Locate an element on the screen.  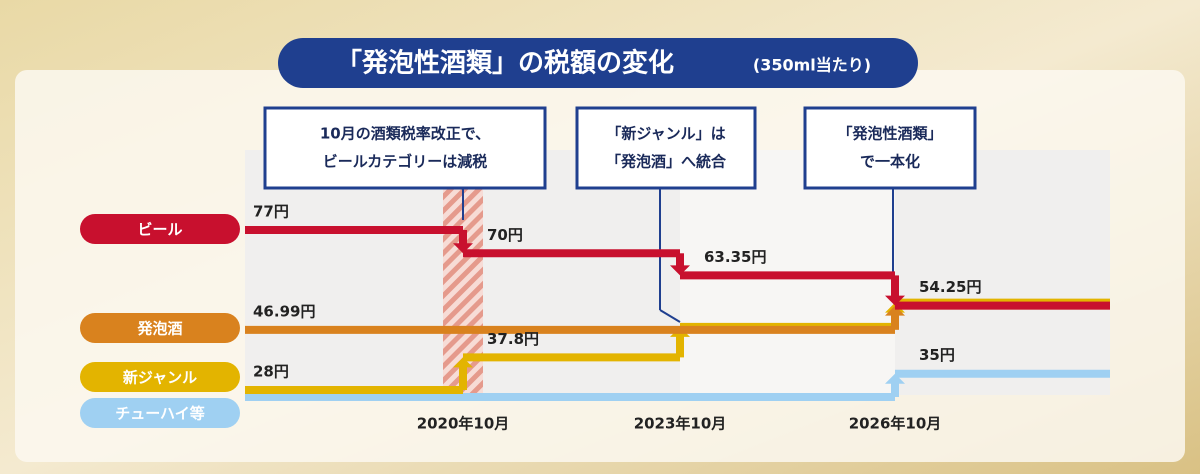
legend-label: チューハイ等 is located at coordinates (159, 414).